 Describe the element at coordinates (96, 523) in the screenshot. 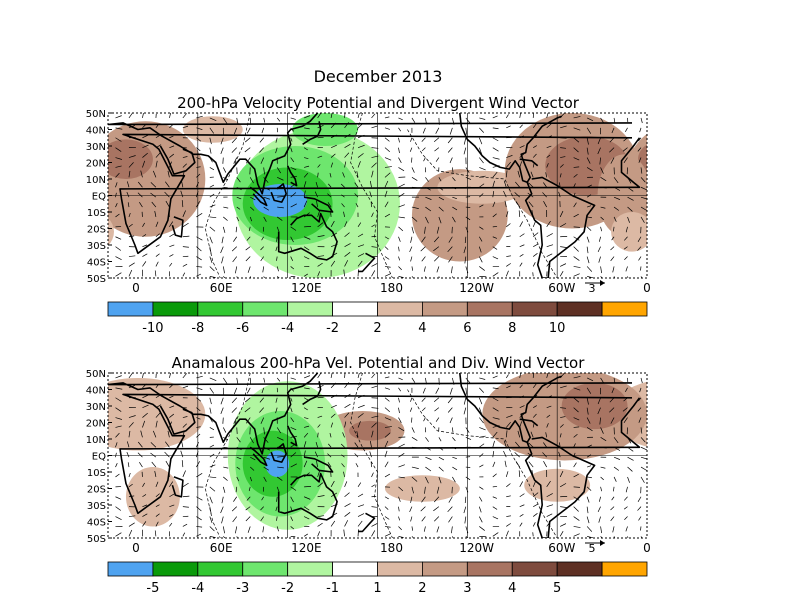

I see `lat-tick-label: 40S` at that location.